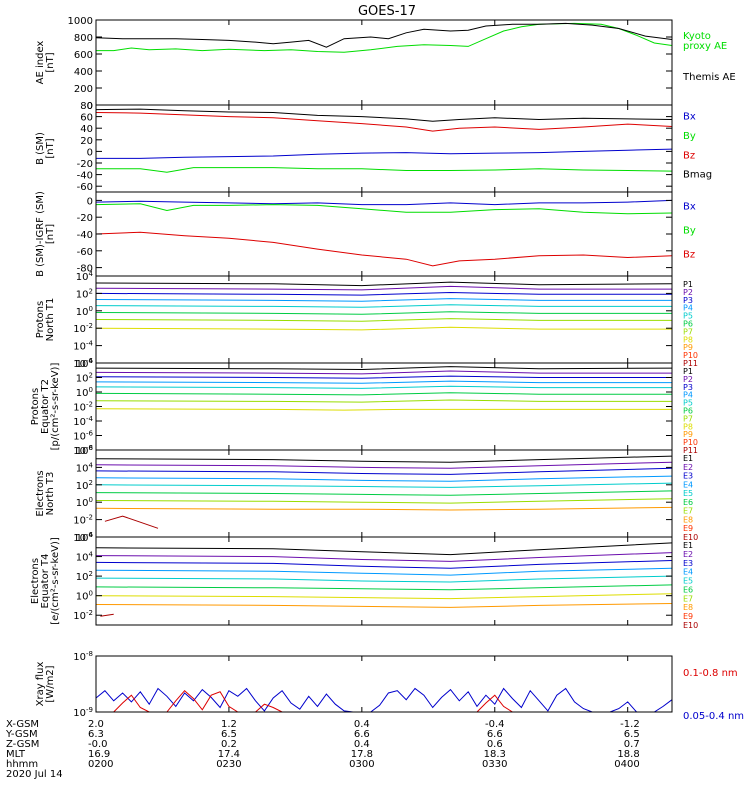 The width and height of the screenshot is (750, 800). I want to click on legend-label: 0.1-0.8 nm, so click(710, 673).